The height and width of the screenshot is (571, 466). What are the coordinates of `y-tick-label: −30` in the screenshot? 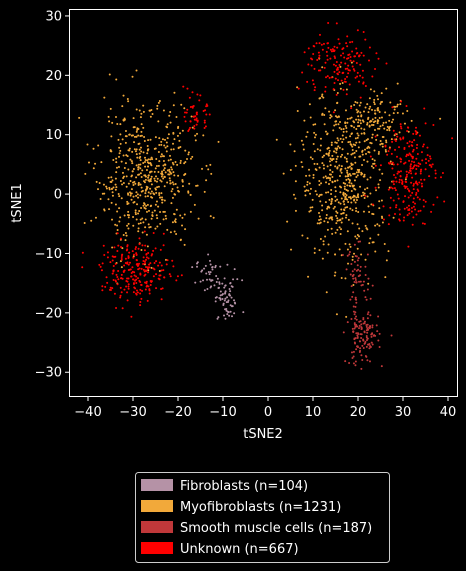 It's located at (48, 373).